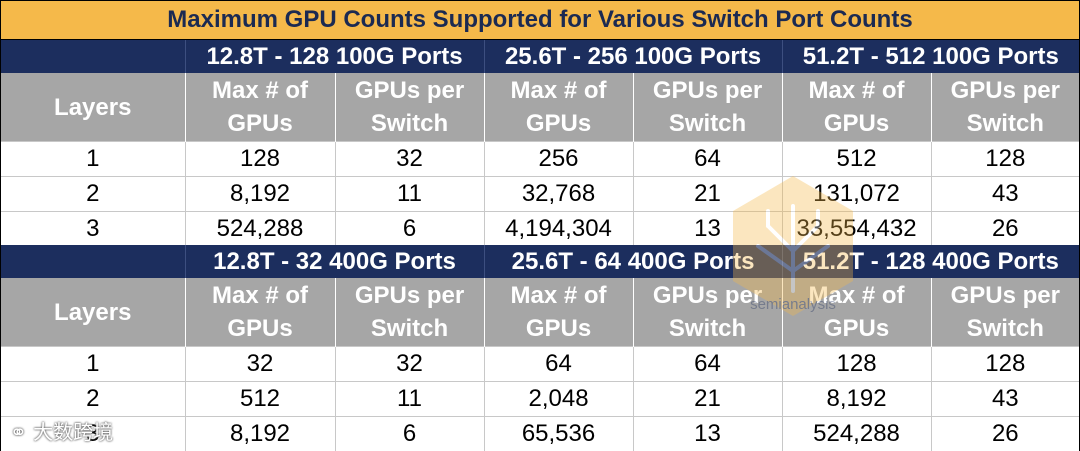 Image resolution: width=1080 pixels, height=451 pixels. Describe the element at coordinates (62, 432) in the screenshot. I see `corner-watermark: ⚭ 大数跨境` at that location.